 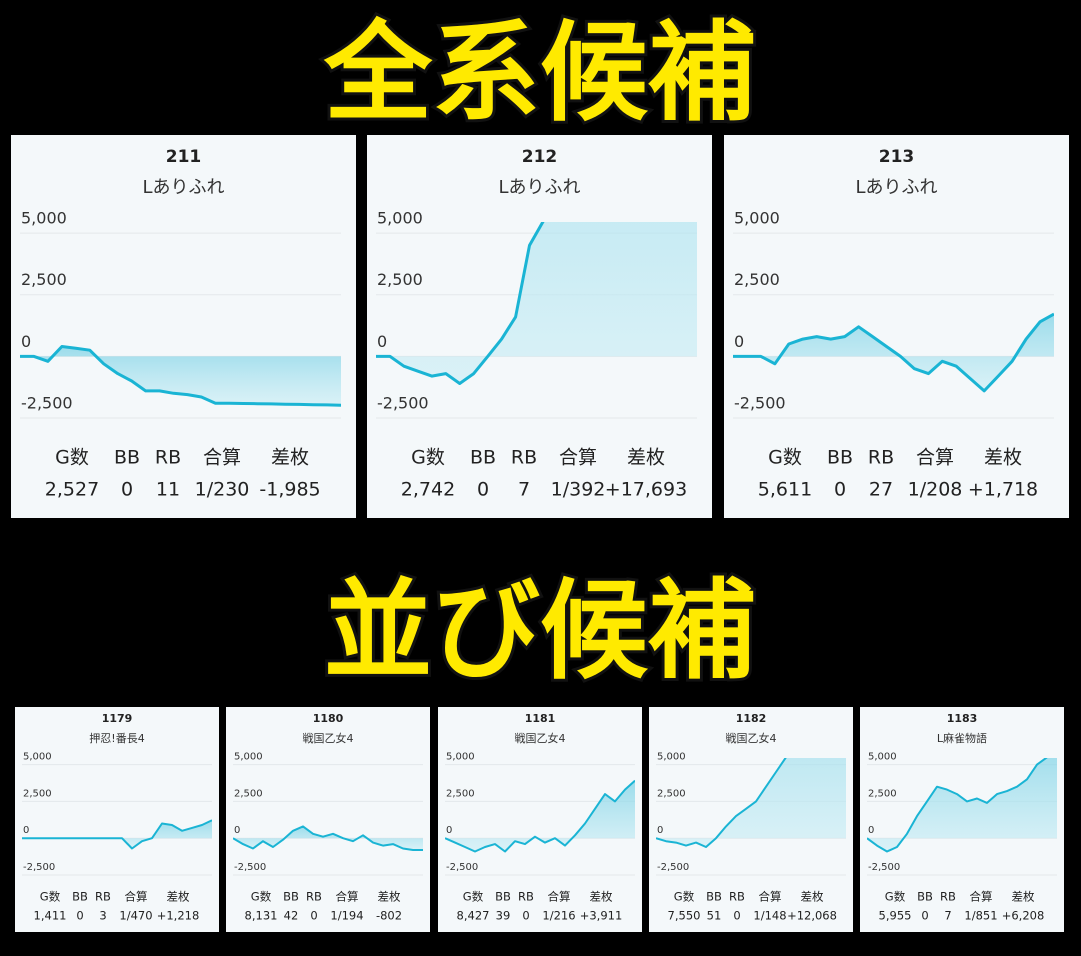 What do you see at coordinates (116, 738) in the screenshot?
I see `chart-subtitle: 押忍!番長4` at bounding box center [116, 738].